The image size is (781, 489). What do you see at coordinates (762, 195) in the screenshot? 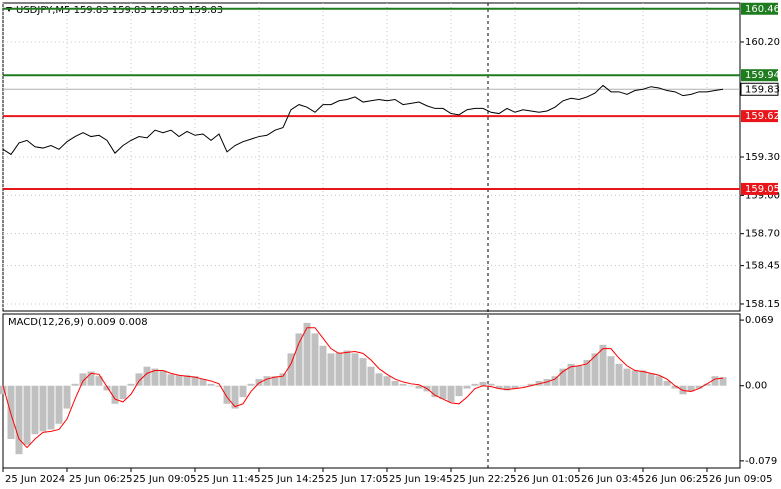
I see `y-tick-label: 159.00` at bounding box center [762, 195].